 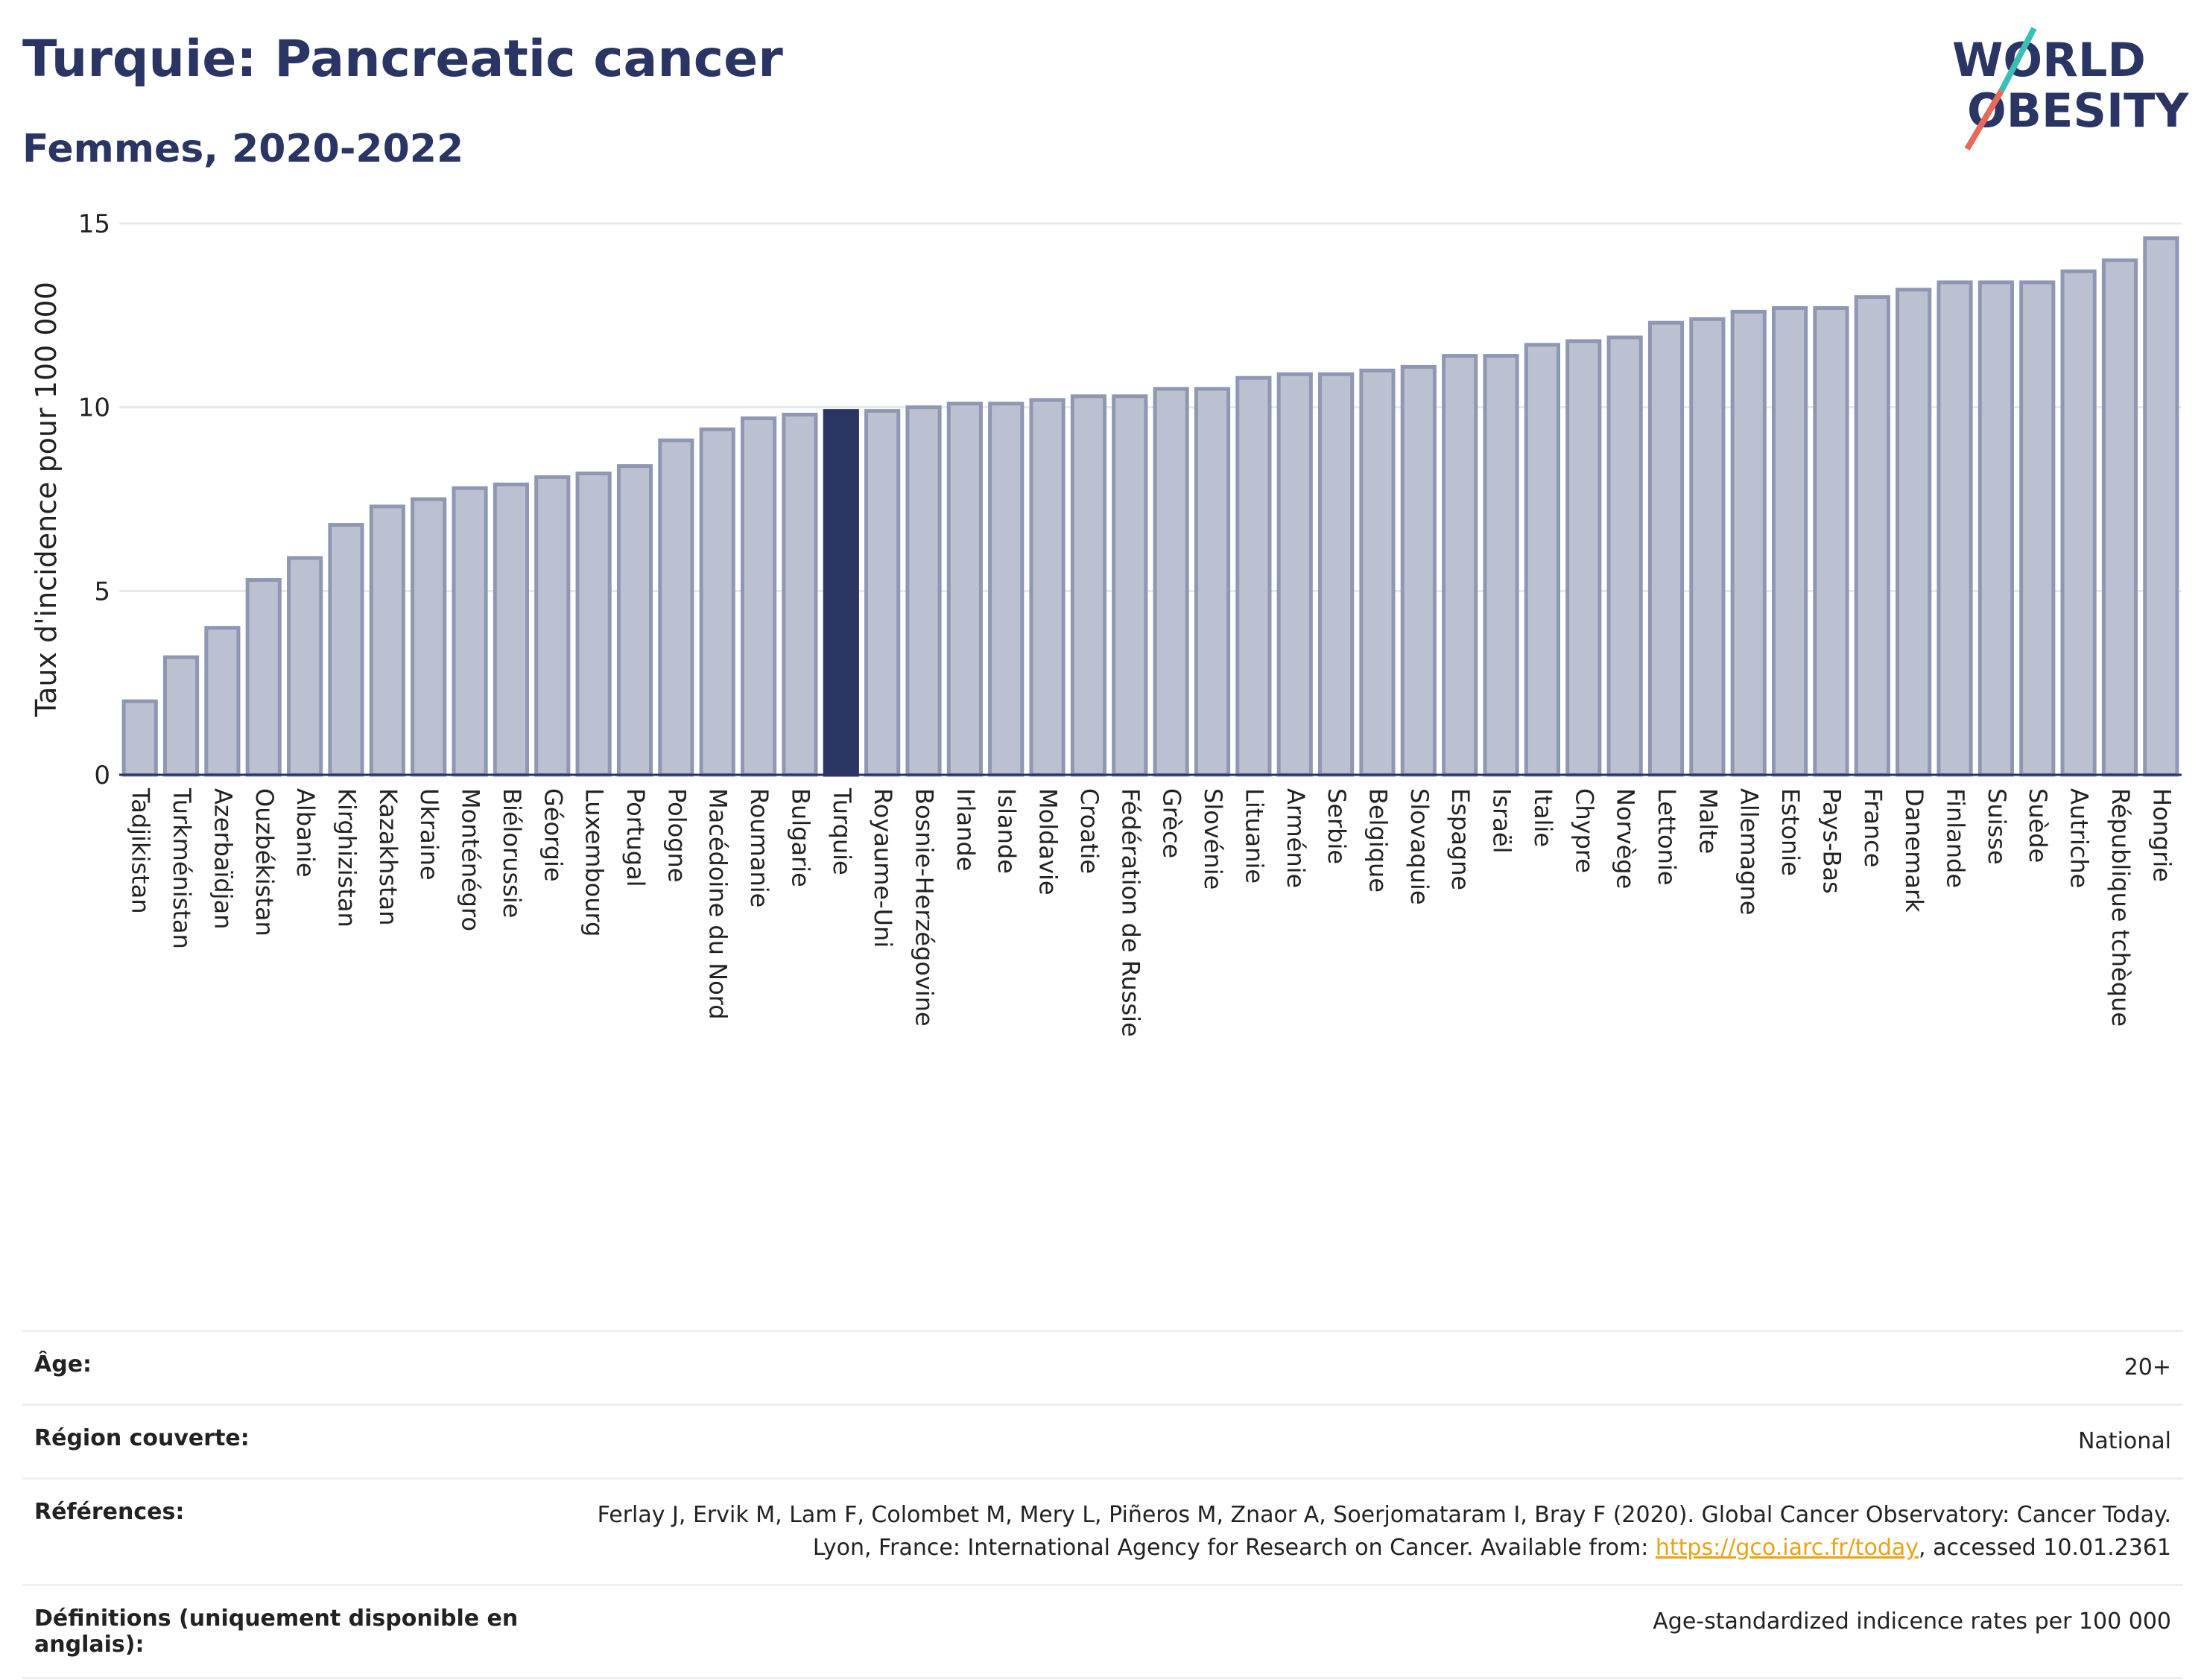 What do you see at coordinates (718, 904) in the screenshot?
I see `x-tick-label: Macédoine du Nord` at bounding box center [718, 904].